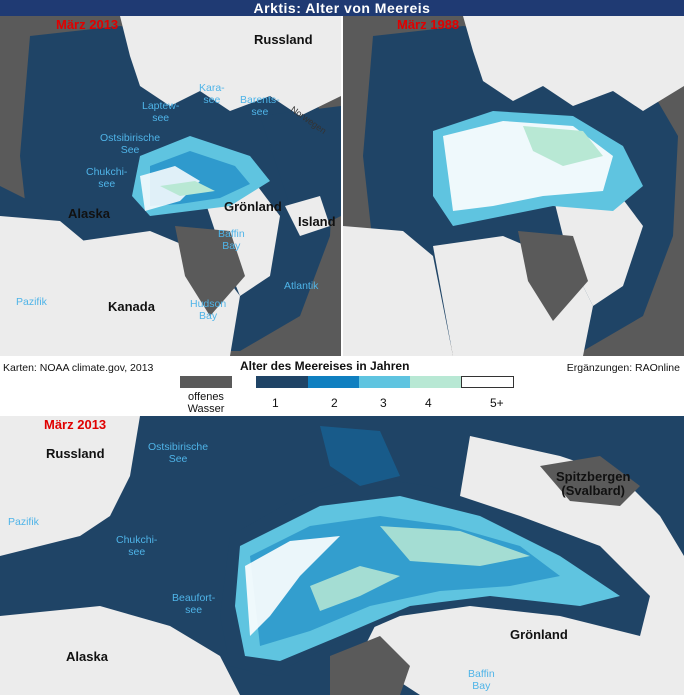  I want to click on credit-left: Karten: NOAA climate.gov, 2013, so click(78, 368).